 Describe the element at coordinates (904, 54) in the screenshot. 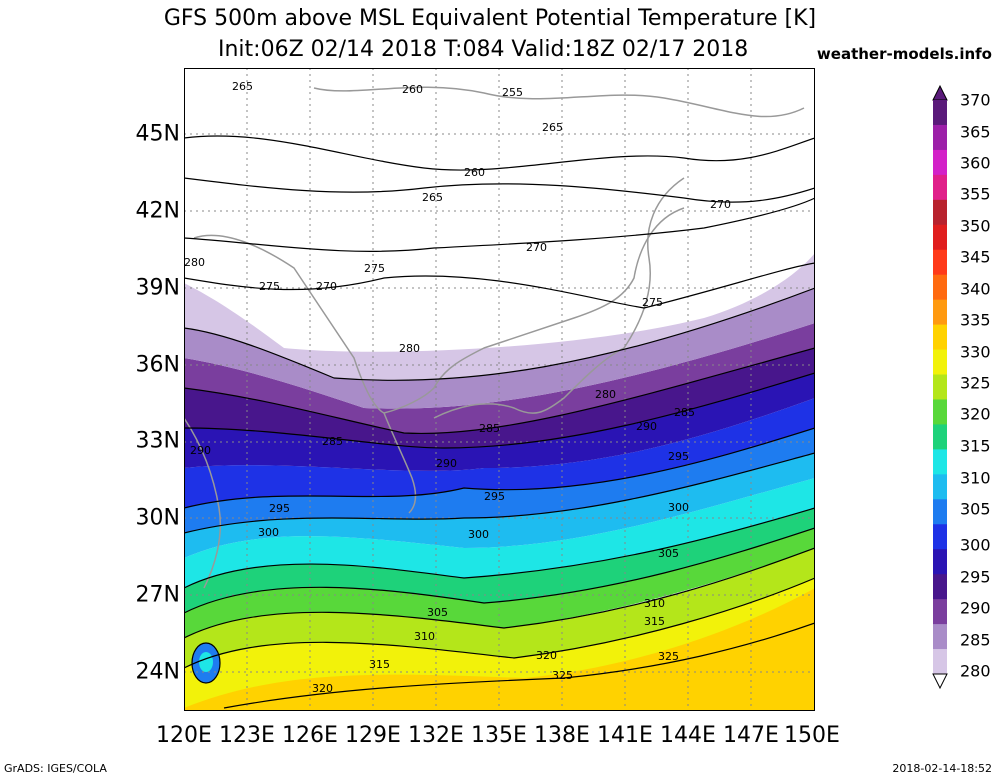

I see `site-credit: weather-models.info` at that location.